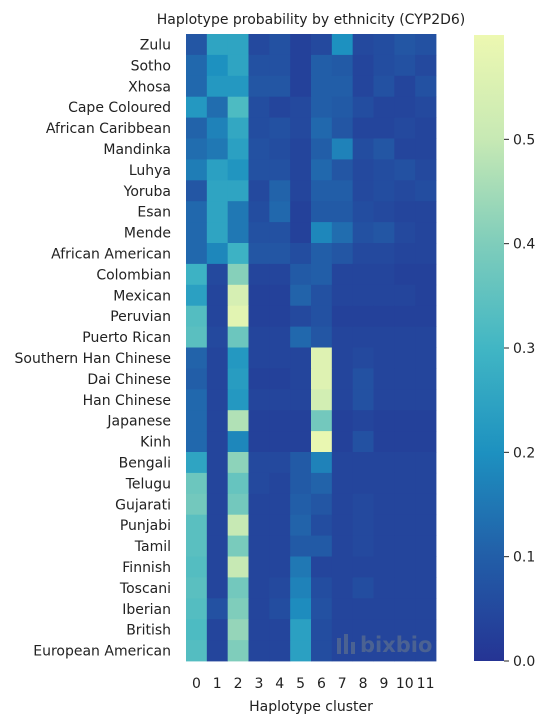 Image resolution: width=555 pixels, height=726 pixels. Describe the element at coordinates (152, 547) in the screenshot. I see `y-tick-label: Tamil` at that location.